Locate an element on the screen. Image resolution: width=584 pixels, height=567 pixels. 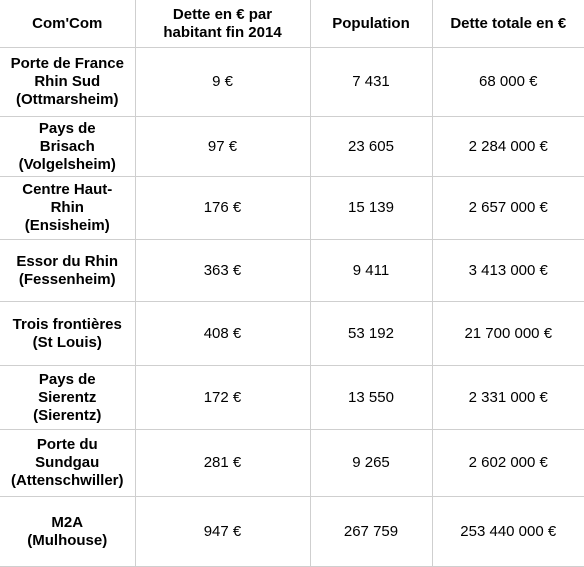
cell-line: Brisach is located at coordinates (67, 146).